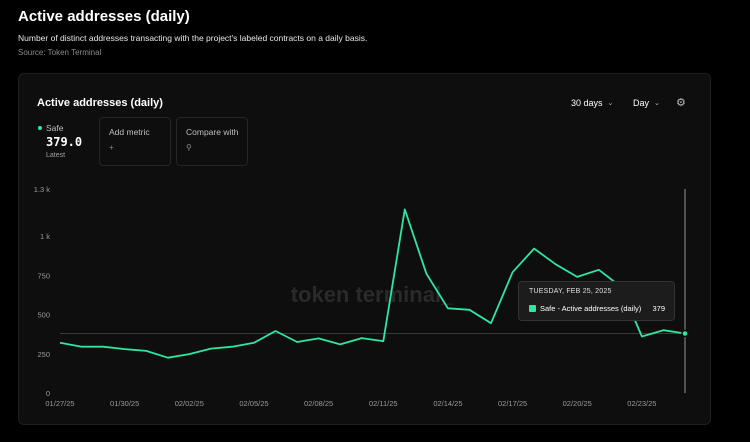 The height and width of the screenshot is (442, 750). I want to click on x-tick-label: 02/11/25, so click(383, 403).